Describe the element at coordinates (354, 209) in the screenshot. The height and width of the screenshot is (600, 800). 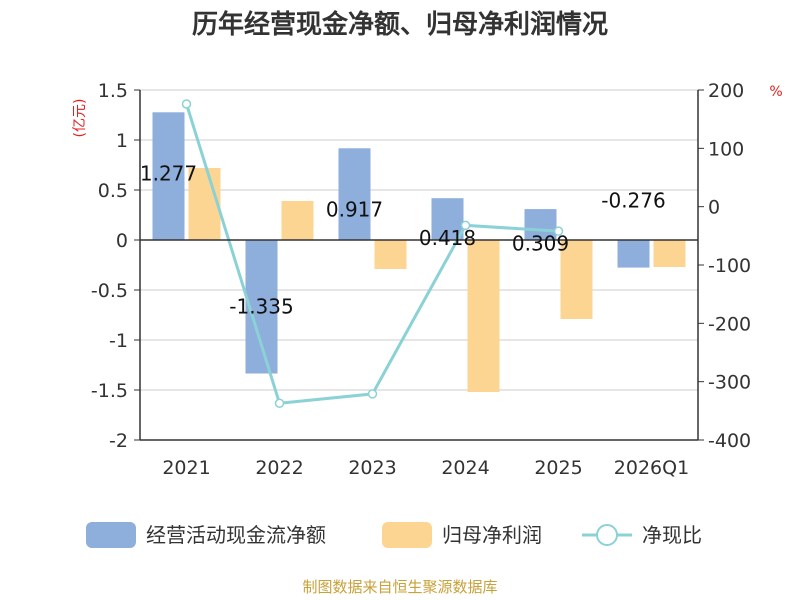
I see `cash-flow-data-label: 0.917` at that location.